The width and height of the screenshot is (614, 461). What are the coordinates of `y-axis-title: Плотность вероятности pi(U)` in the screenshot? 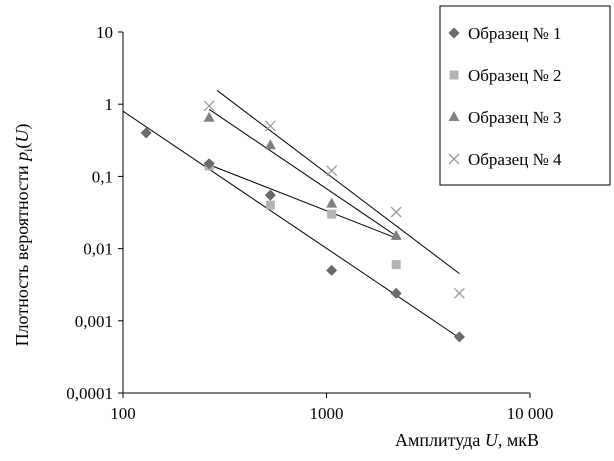 It's located at (23, 235).